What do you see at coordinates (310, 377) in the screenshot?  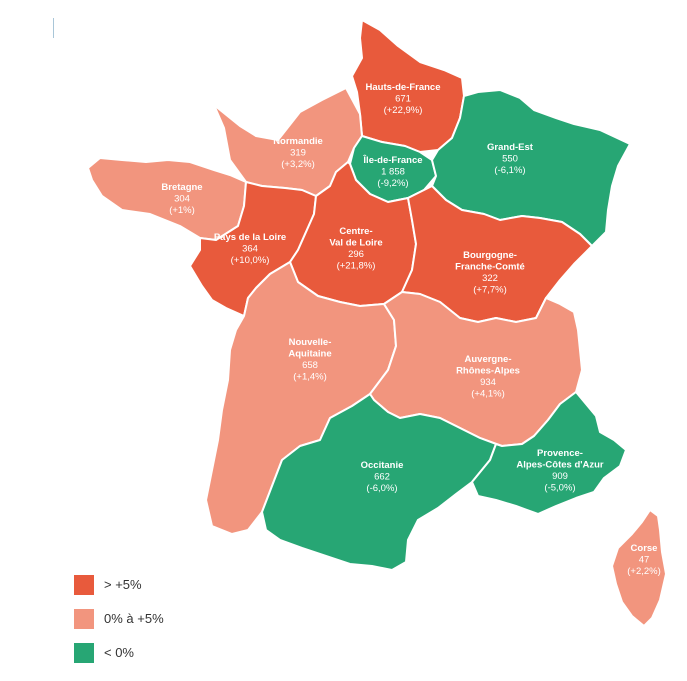 I see `region-change: (+1,4%)` at bounding box center [310, 377].